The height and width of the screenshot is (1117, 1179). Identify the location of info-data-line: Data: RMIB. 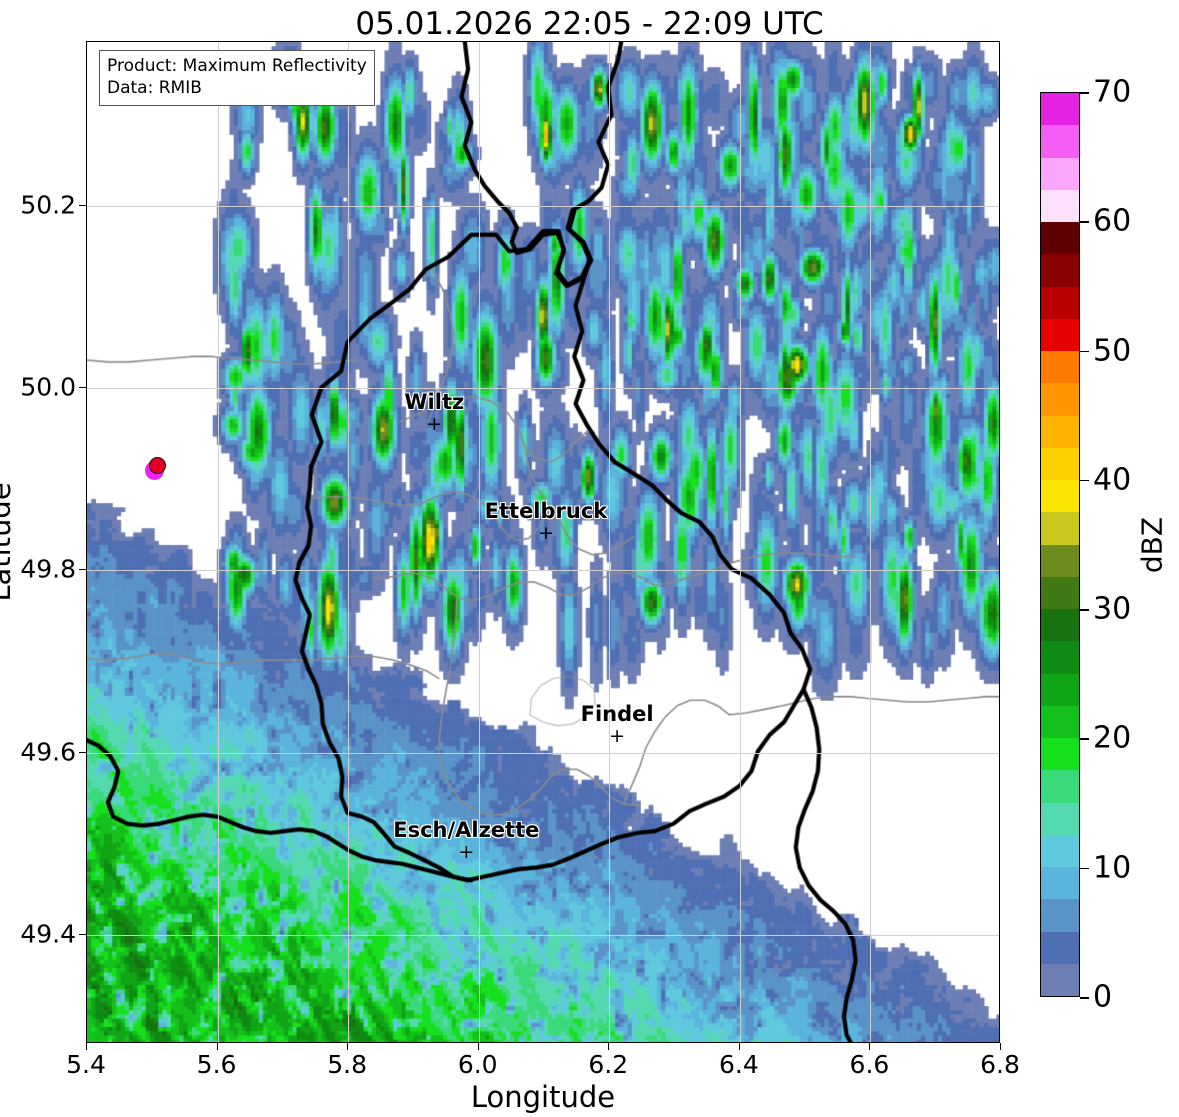
(154, 88).